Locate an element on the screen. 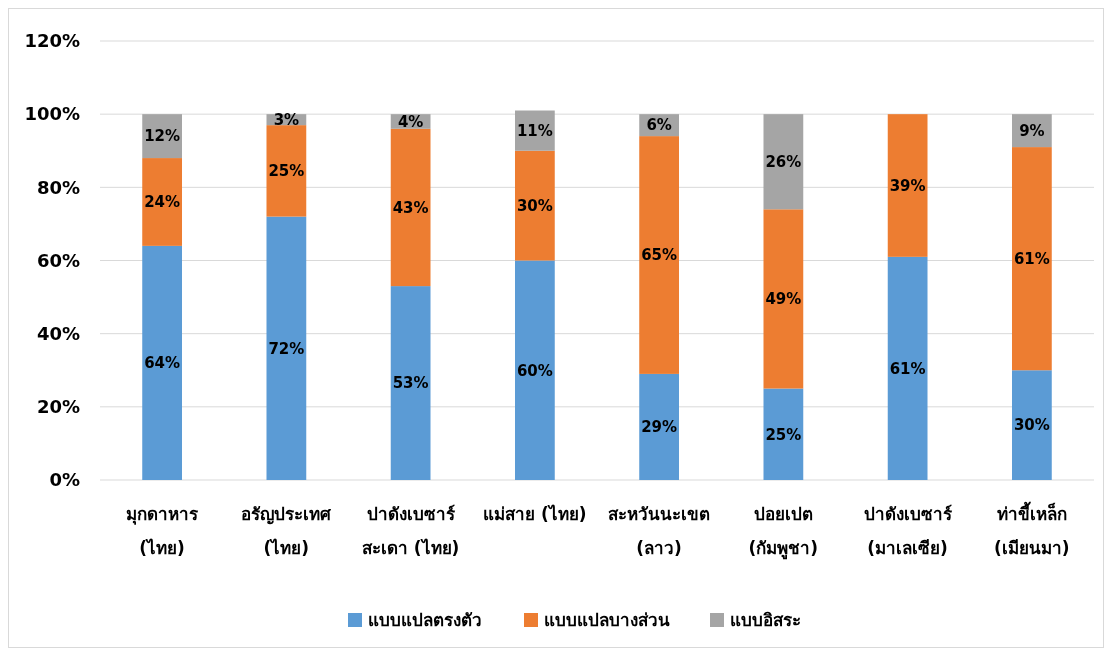 This screenshot has width=1104, height=648. x-tick-label: แม่สาย (ไทย) is located at coordinates (535, 514).